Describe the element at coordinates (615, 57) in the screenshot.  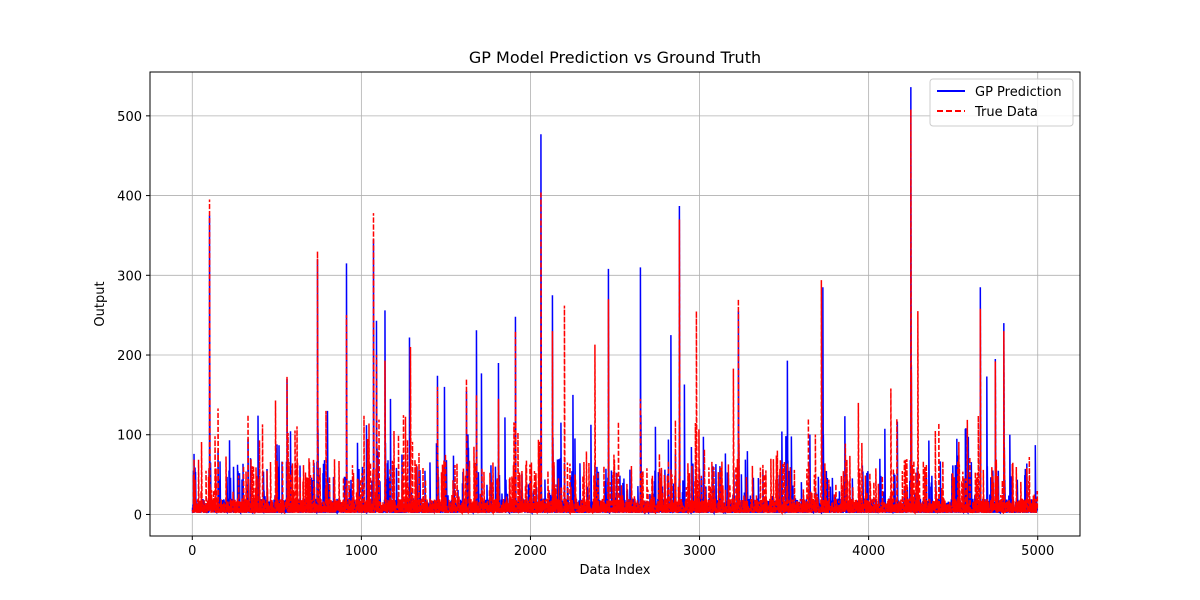
I see `chart-title: GP Model Prediction vs Ground Truth` at that location.